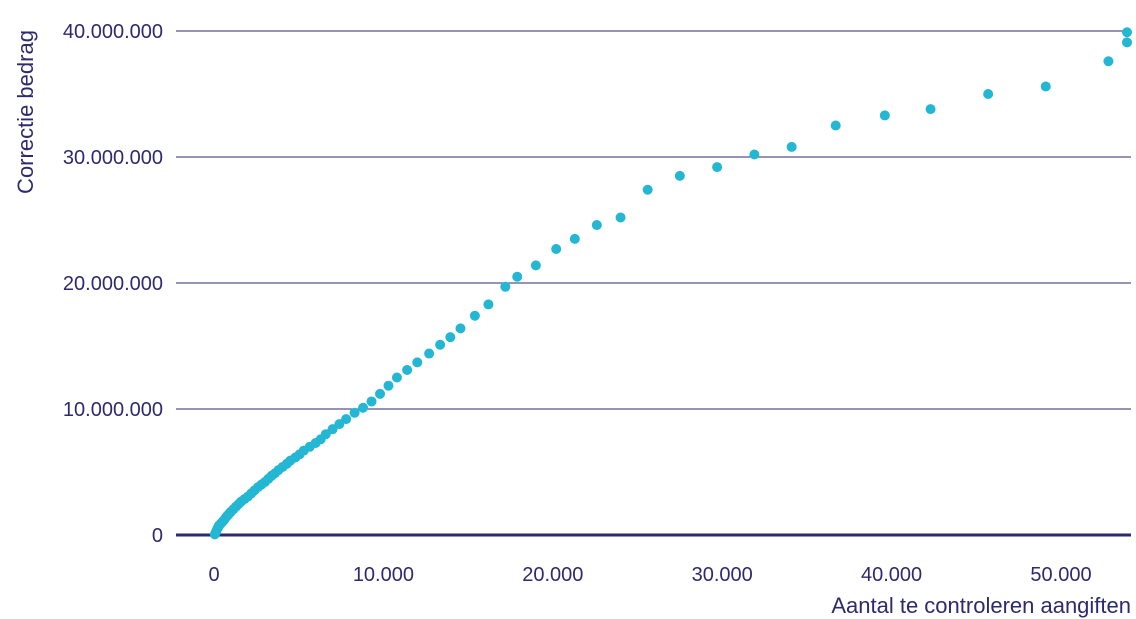 The image size is (1136, 619). Describe the element at coordinates (113, 284) in the screenshot. I see `y-tick-label: 20.000.000` at that location.